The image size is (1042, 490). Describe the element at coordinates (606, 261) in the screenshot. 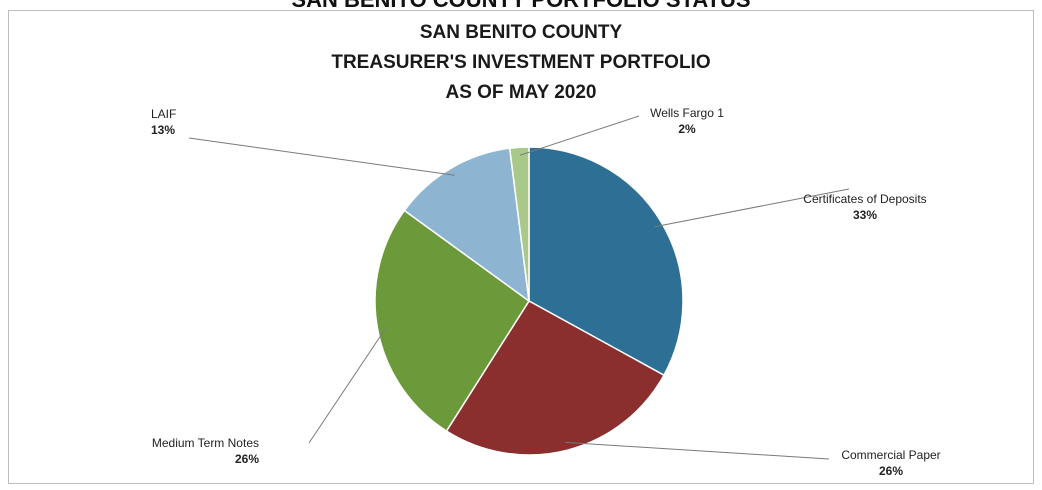

I see `pie-slice-certificates-of-deposits` at that location.